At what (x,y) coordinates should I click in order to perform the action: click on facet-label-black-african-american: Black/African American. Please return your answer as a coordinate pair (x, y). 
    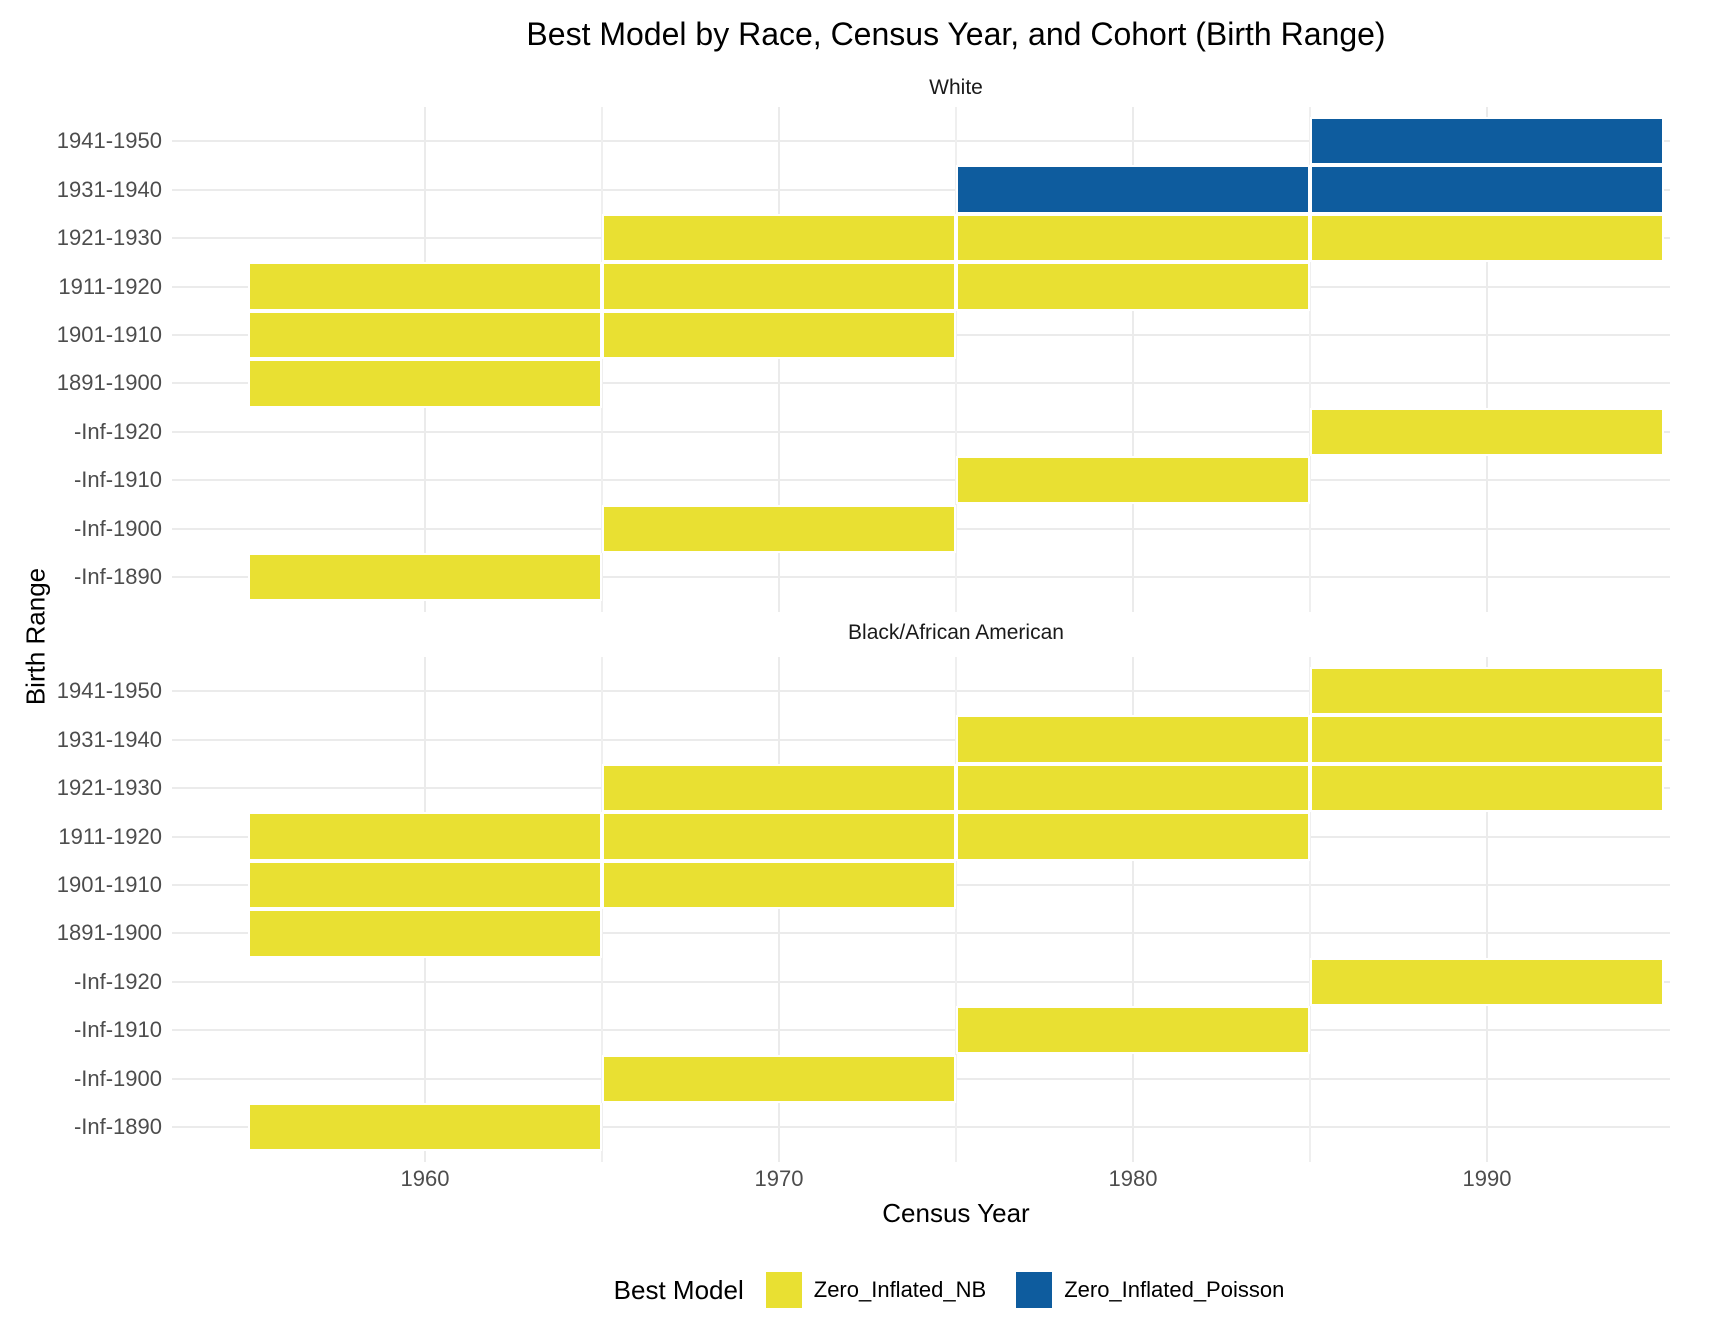
    Looking at the image, I should click on (956, 632).